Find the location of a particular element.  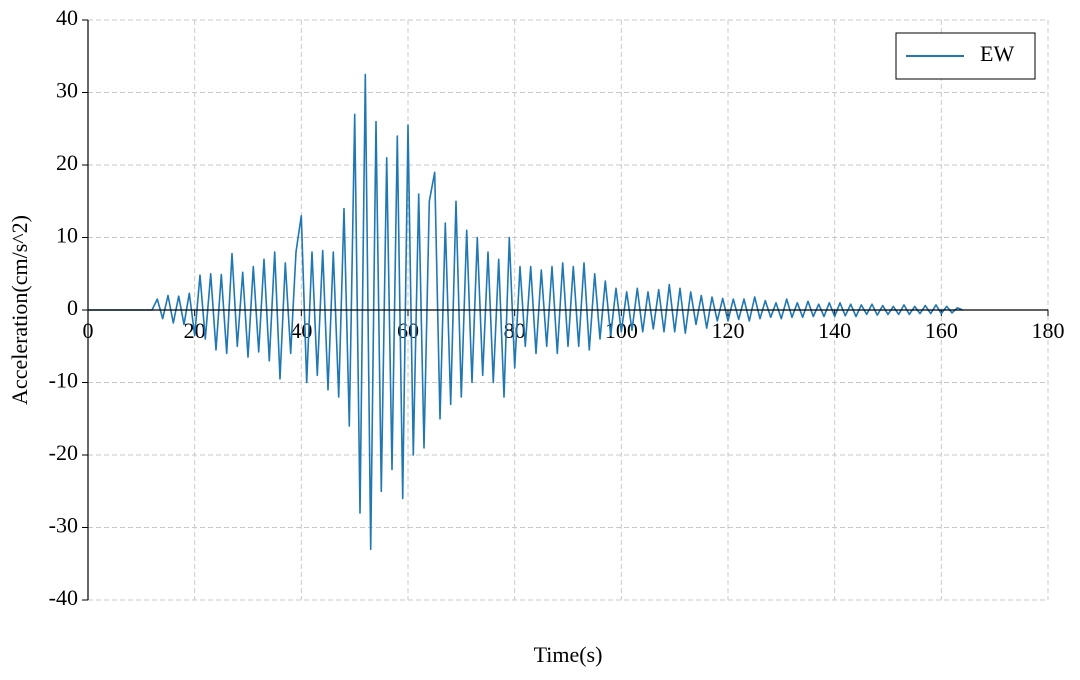

y-tick-label: 0 is located at coordinates (72, 307).